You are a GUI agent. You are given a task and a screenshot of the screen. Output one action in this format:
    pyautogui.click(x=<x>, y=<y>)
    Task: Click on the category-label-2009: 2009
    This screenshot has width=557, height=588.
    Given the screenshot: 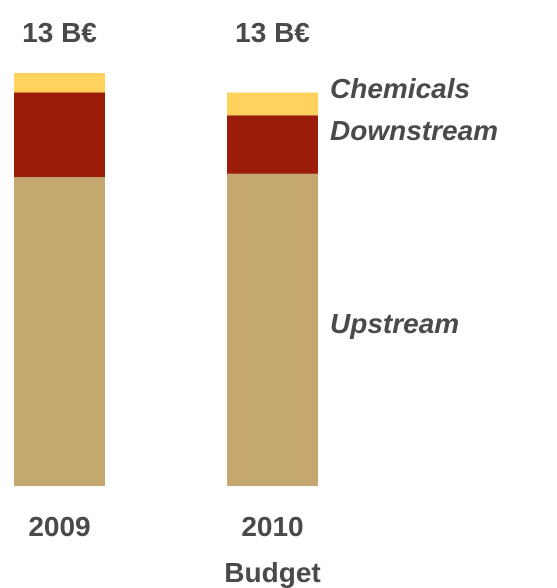 What is the action you would take?
    pyautogui.click(x=59, y=526)
    